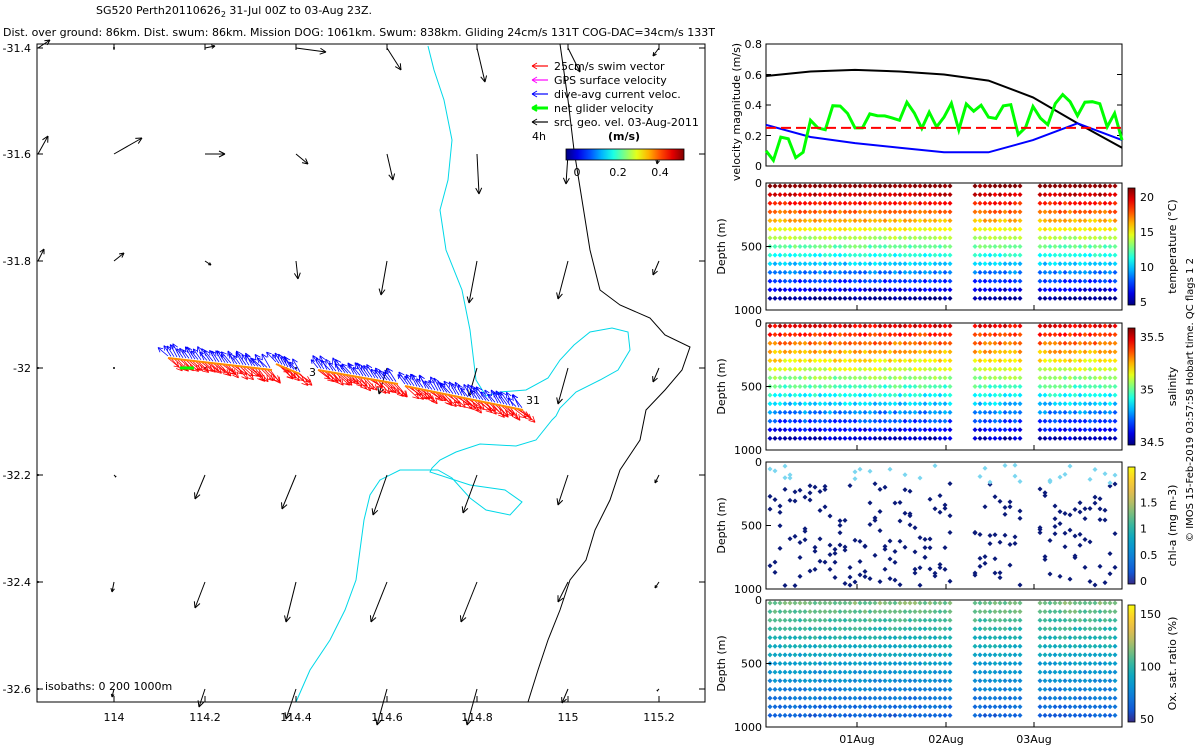  Describe the element at coordinates (485, 396) in the screenshot. I see `dac-vector` at that location.